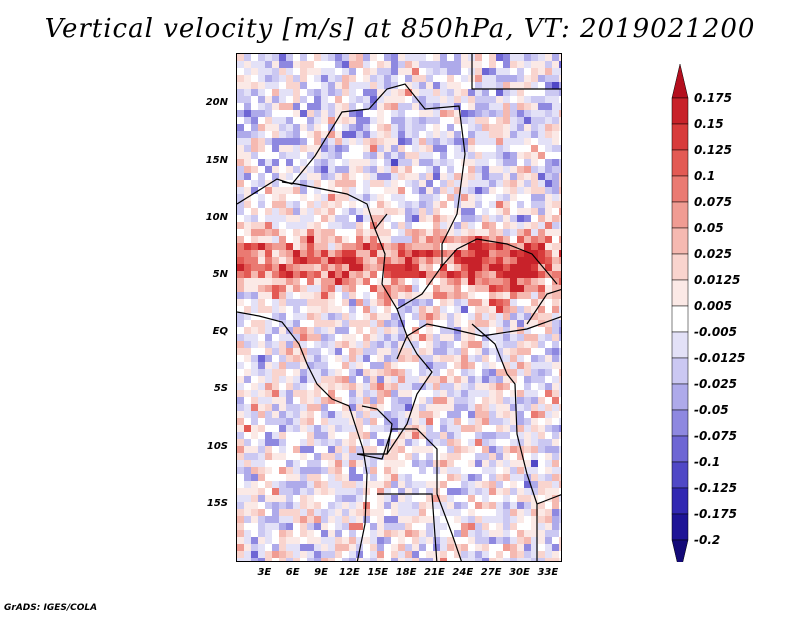  What do you see at coordinates (349, 572) in the screenshot?
I see `lon-tick-label: 12E` at bounding box center [349, 572].